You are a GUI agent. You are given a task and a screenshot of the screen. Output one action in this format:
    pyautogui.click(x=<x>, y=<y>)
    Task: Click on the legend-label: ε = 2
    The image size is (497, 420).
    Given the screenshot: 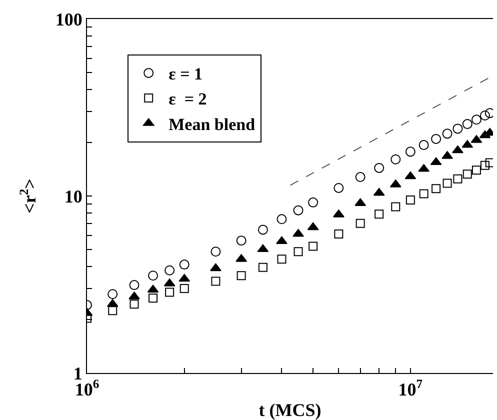 What is the action you would take?
    pyautogui.click(x=187, y=99)
    